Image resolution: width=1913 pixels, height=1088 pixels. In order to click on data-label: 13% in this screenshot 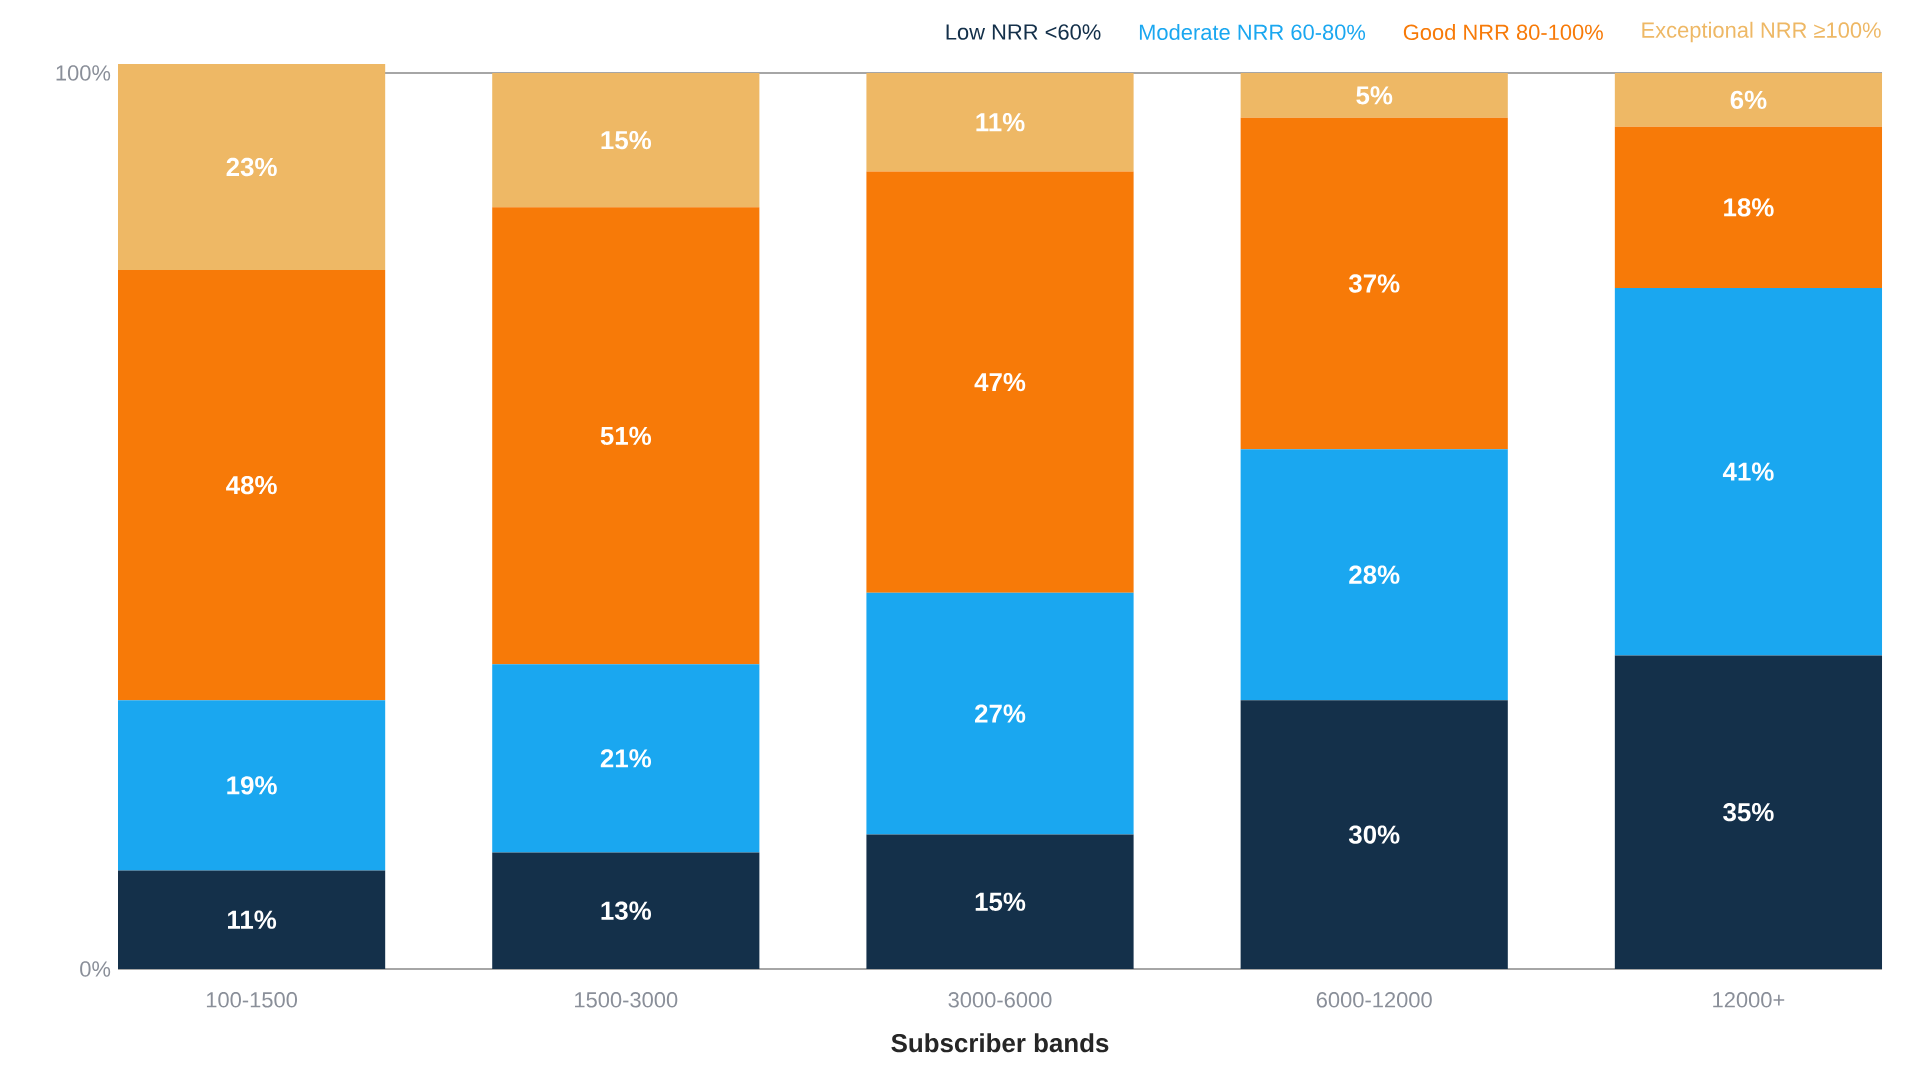, I will do `click(626, 910)`.